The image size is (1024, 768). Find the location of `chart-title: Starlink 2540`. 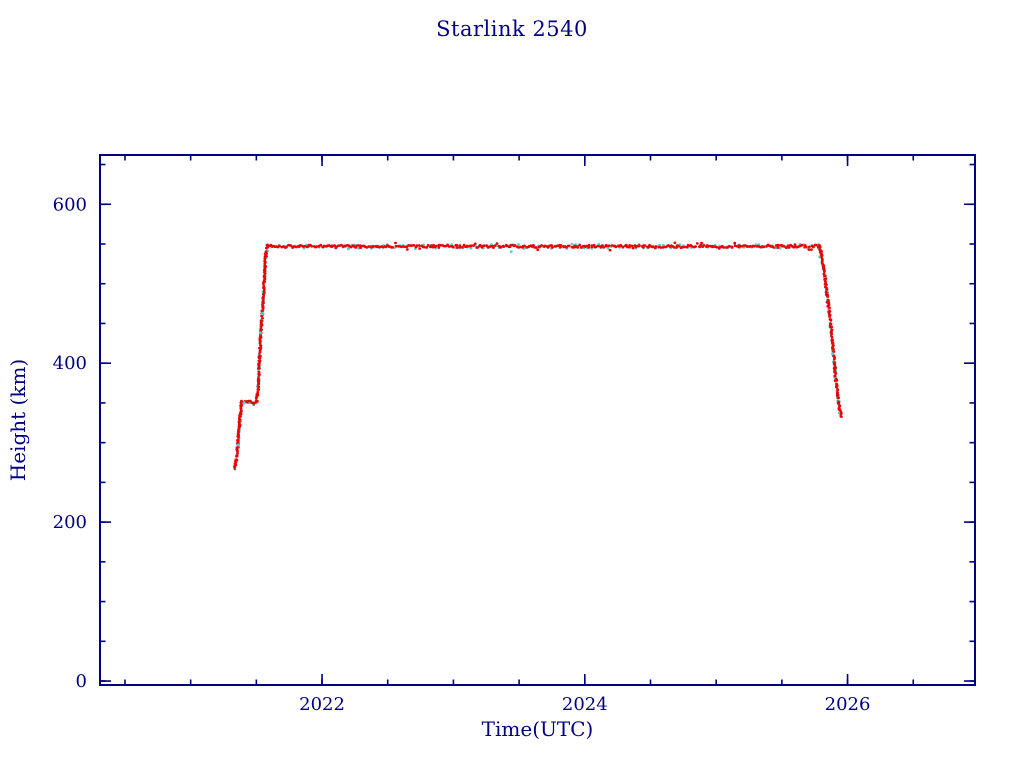

chart-title: Starlink 2540 is located at coordinates (512, 29).